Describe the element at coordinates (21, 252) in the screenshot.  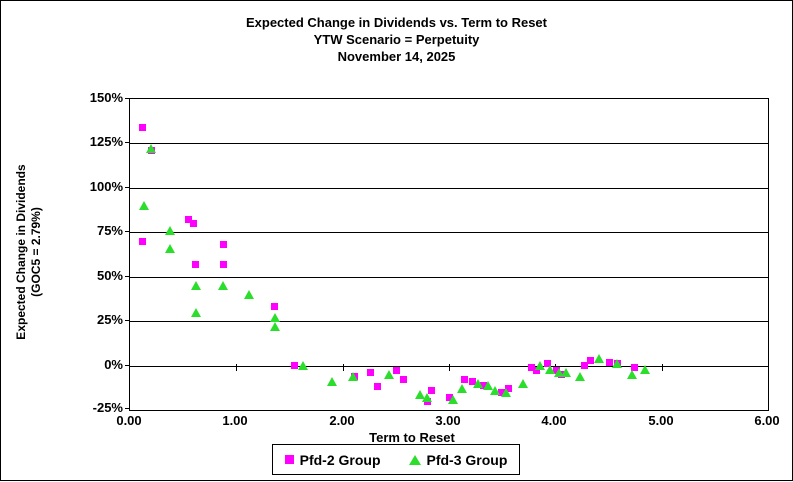
I see `y-axis-title-line1: Expected Change in Dividends` at that location.